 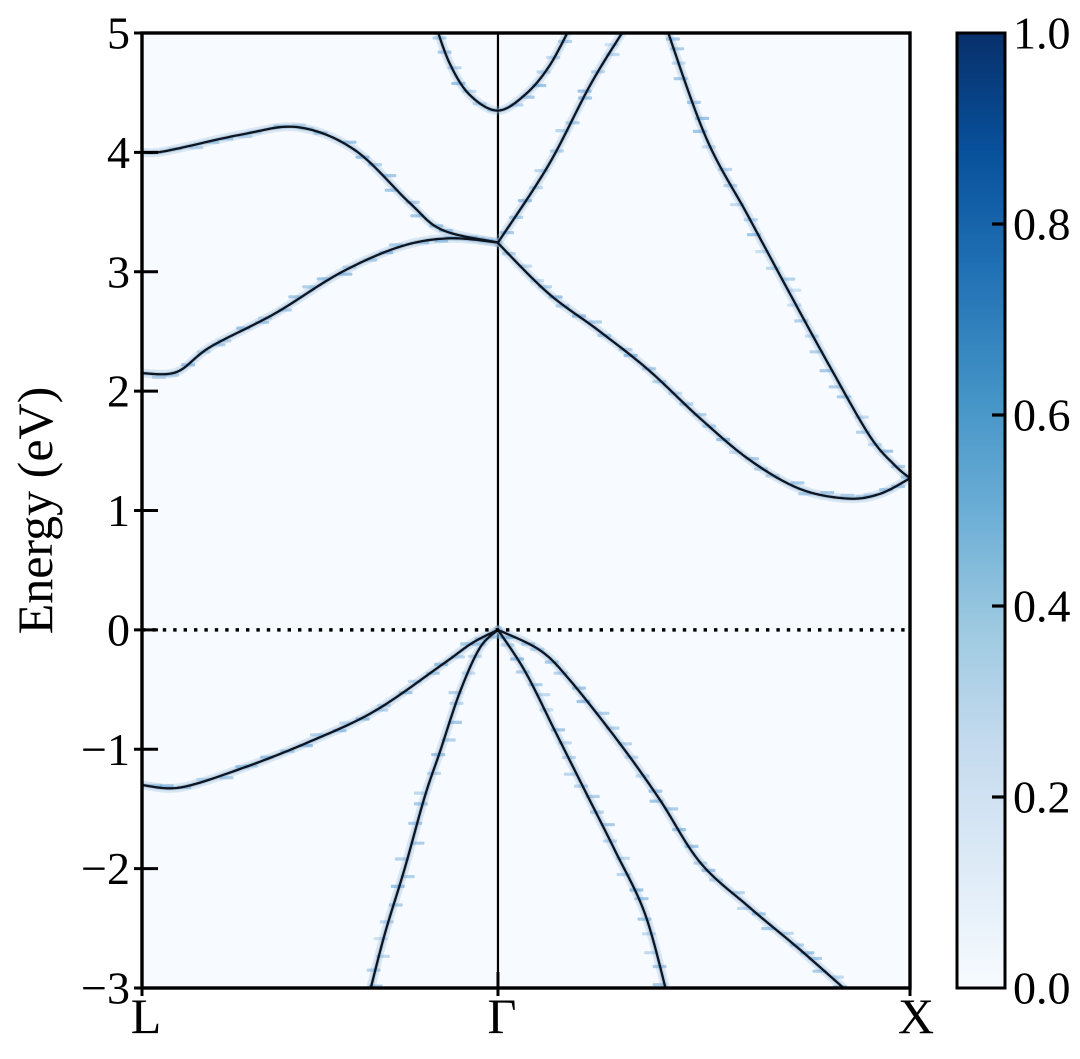 What do you see at coordinates (1042, 33) in the screenshot?
I see `colorbar-tick-label: 1.0` at bounding box center [1042, 33].